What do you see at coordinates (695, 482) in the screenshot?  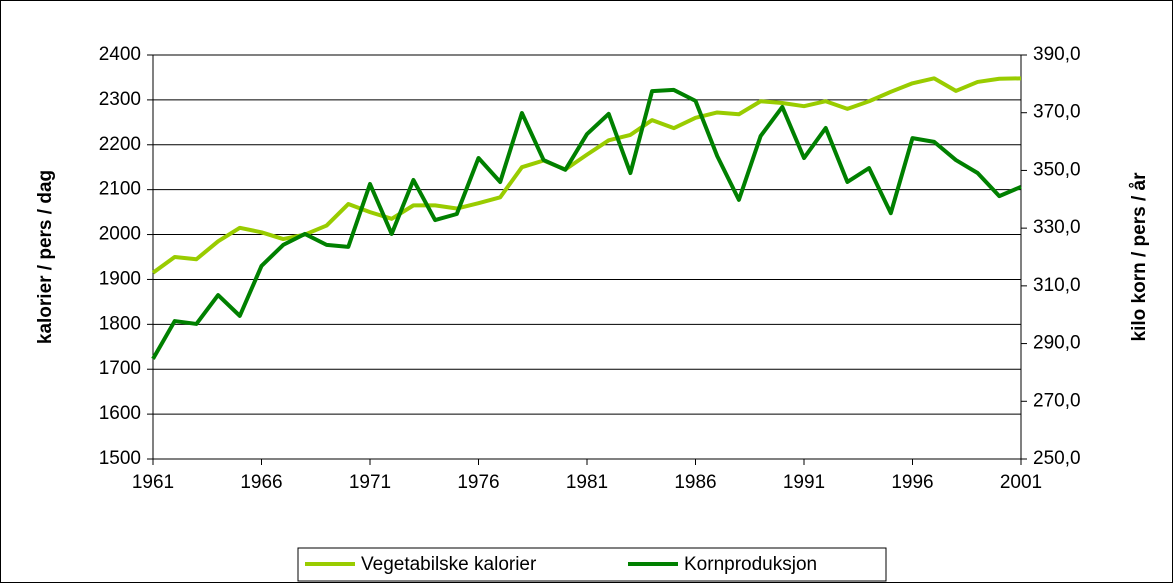 I see `x-tick-label: 1986` at bounding box center [695, 482].